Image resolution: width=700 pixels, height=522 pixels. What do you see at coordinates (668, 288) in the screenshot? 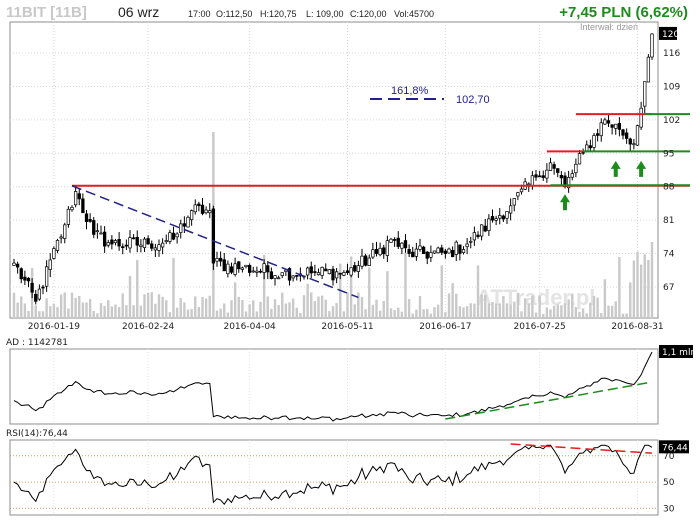
I see `price-ytick-label: 67` at bounding box center [668, 288].